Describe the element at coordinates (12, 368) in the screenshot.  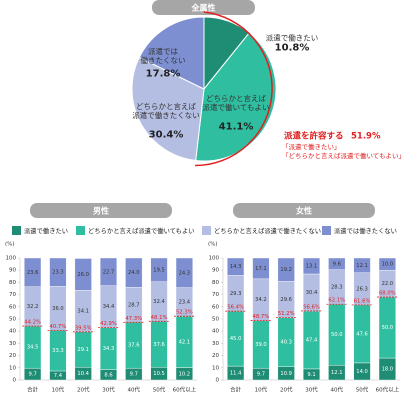
I see `y-tick-label: 10` at that location.